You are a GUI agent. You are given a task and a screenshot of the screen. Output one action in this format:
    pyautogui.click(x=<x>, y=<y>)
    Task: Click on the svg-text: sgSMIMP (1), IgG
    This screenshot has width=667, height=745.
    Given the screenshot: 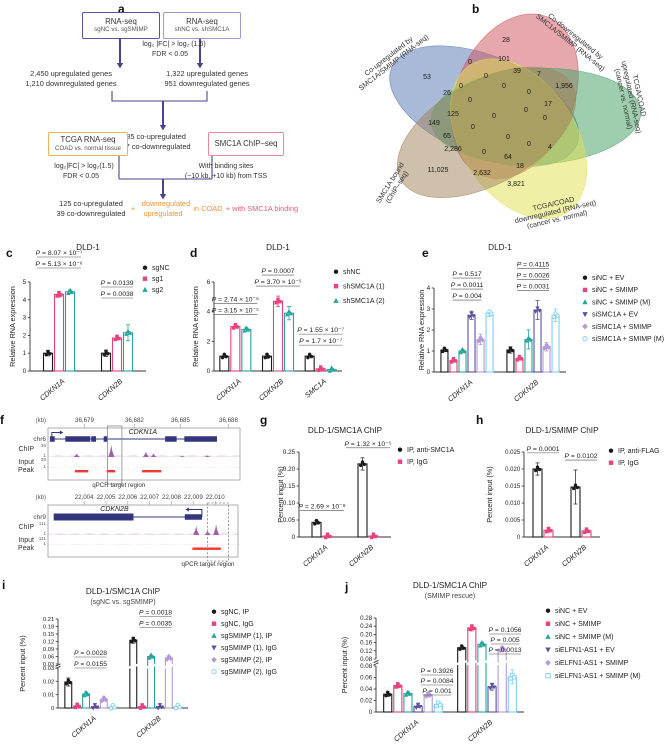 What is the action you would take?
    pyautogui.click(x=249, y=648)
    